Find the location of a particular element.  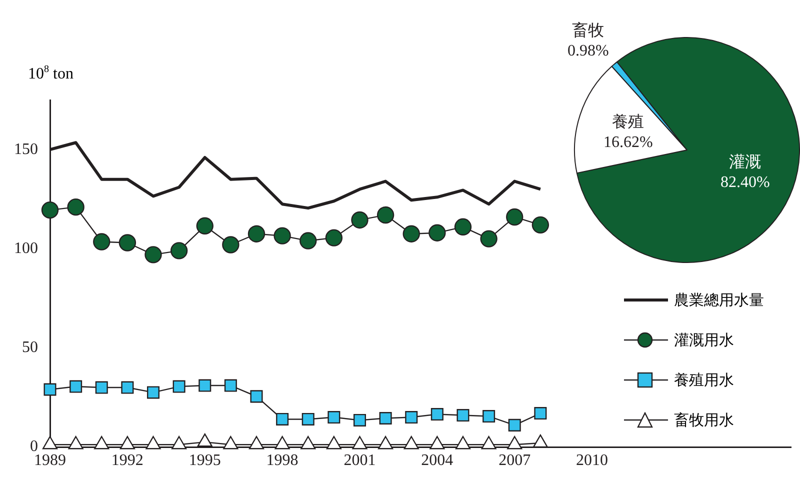

slice-label: 灌溉 is located at coordinates (745, 162).